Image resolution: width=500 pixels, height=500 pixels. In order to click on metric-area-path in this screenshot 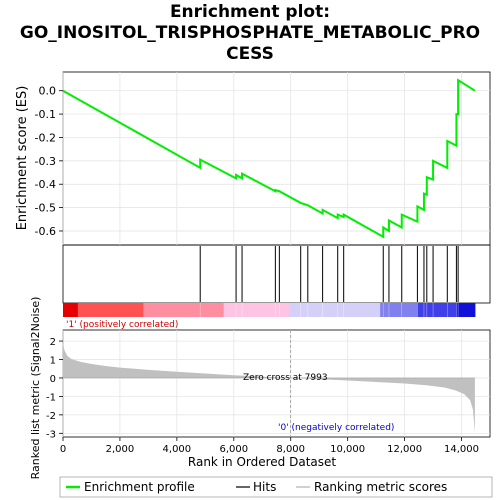, I will do `click(269, 387)`.